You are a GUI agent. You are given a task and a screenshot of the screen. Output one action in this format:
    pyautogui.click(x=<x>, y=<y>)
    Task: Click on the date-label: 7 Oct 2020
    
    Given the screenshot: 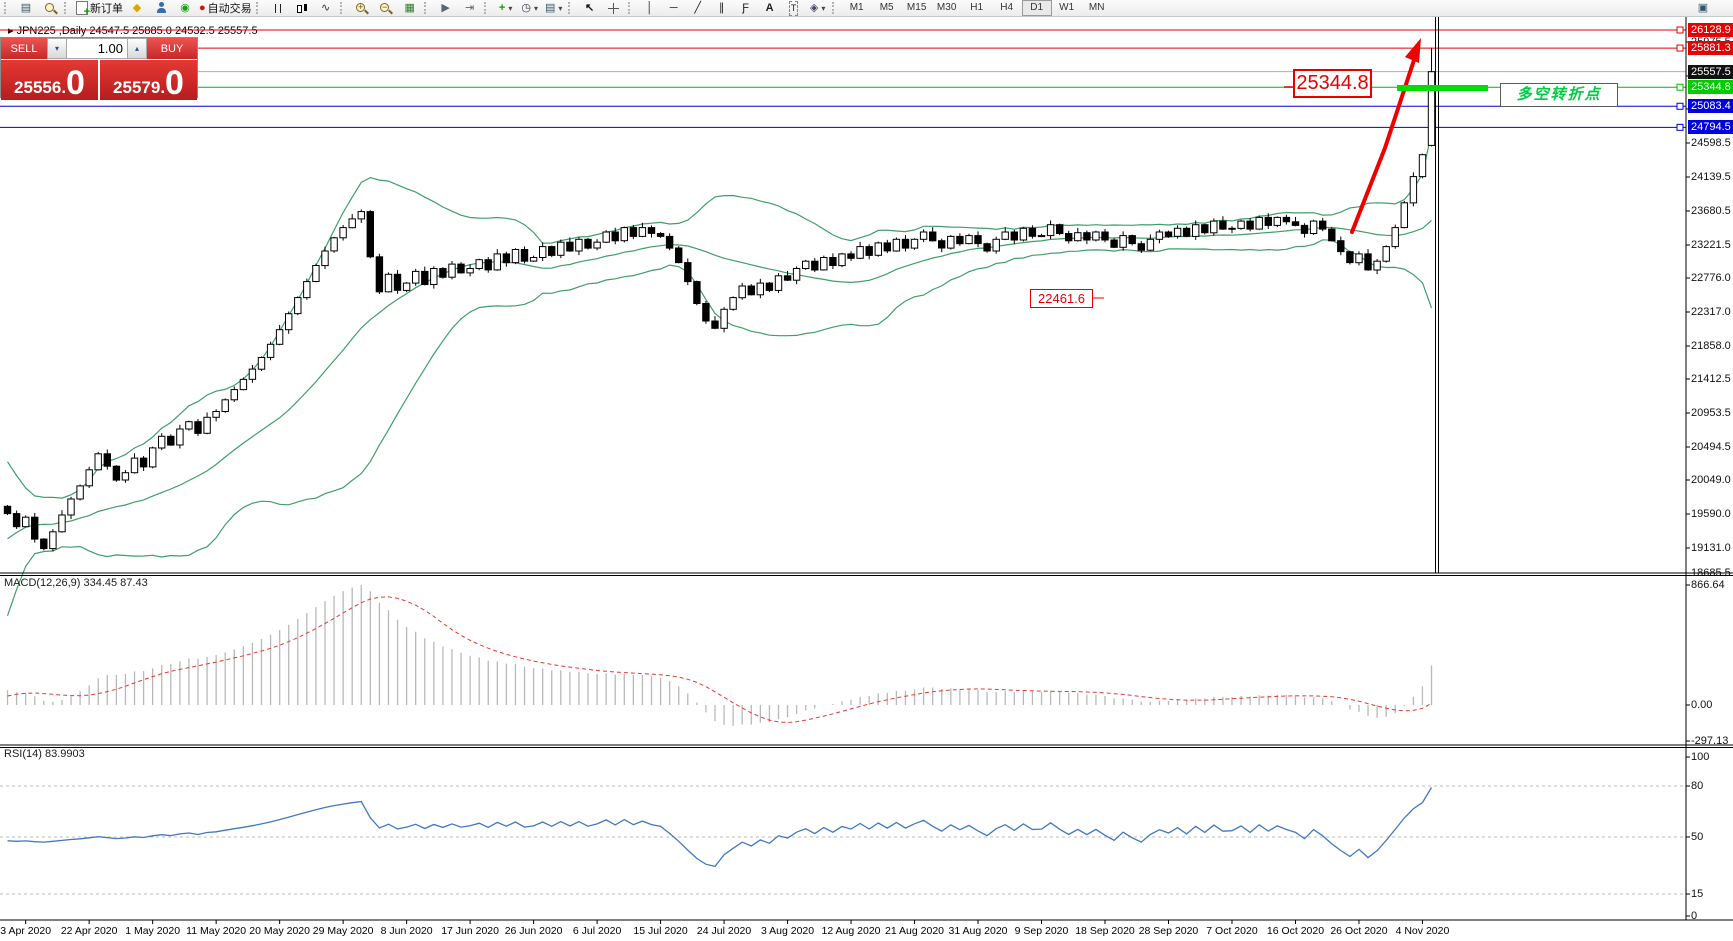 What is the action you would take?
    pyautogui.click(x=1232, y=931)
    